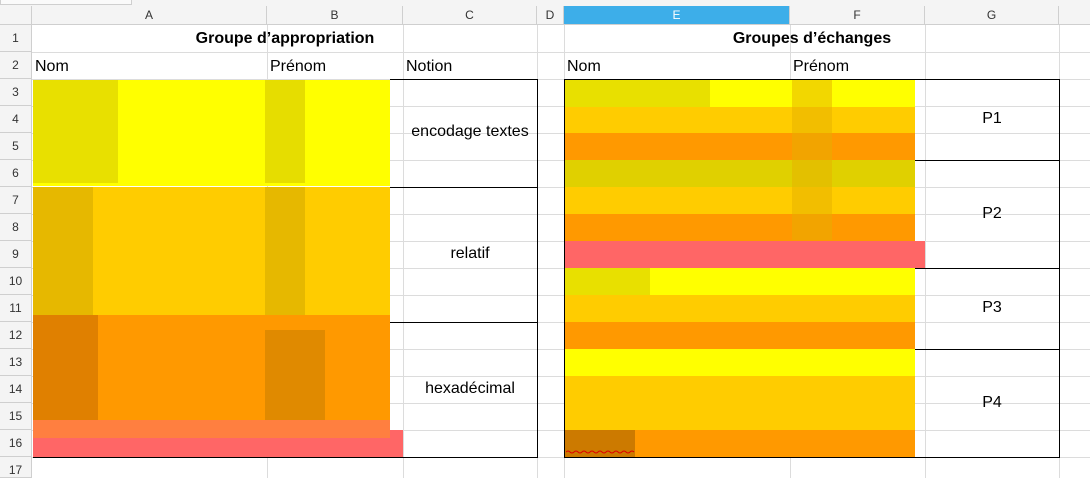 The height and width of the screenshot is (484, 1090). Describe the element at coordinates (16, 281) in the screenshot. I see `row-header-10: 10` at that location.